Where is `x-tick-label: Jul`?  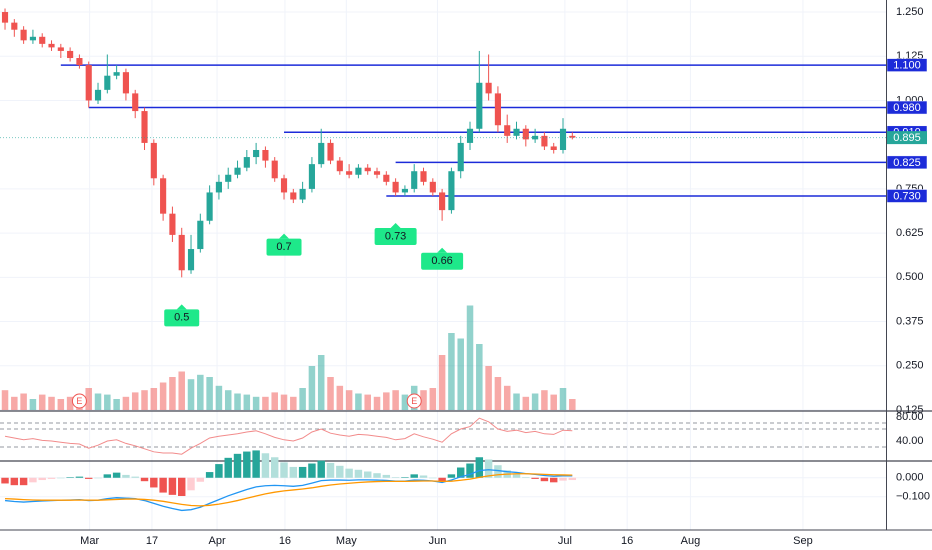 x-tick-label: Jul is located at coordinates (565, 541).